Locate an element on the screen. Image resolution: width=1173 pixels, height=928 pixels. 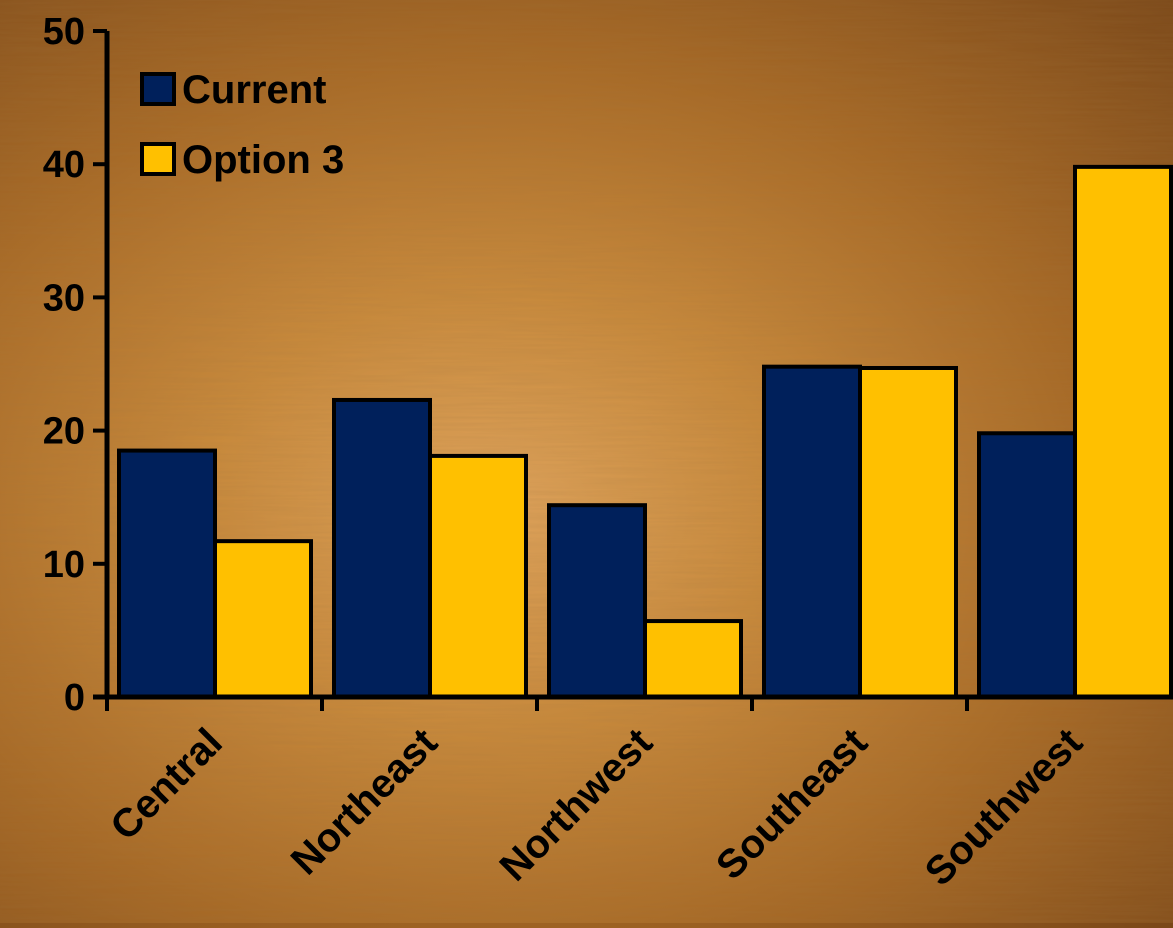
bar-current-southwest is located at coordinates (1027, 565).